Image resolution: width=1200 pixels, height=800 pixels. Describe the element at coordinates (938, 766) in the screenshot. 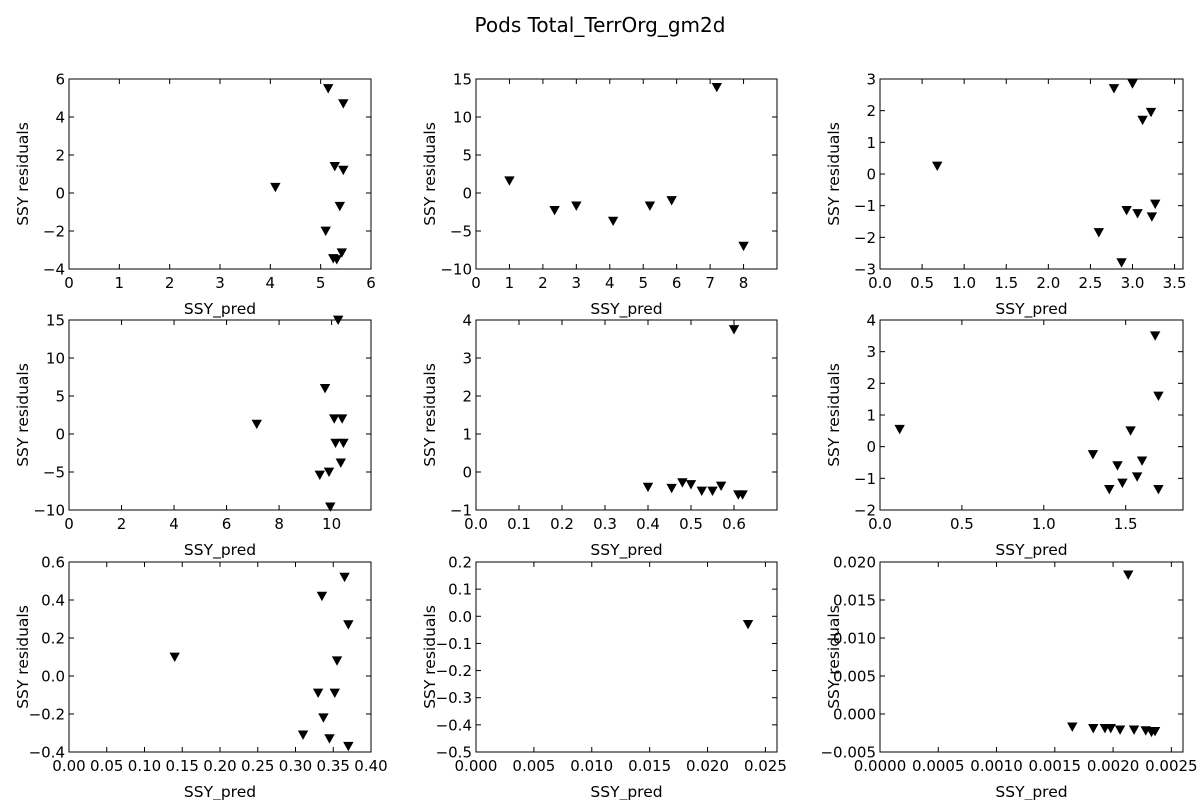

I see `x-tick-label: 0.0005` at that location.